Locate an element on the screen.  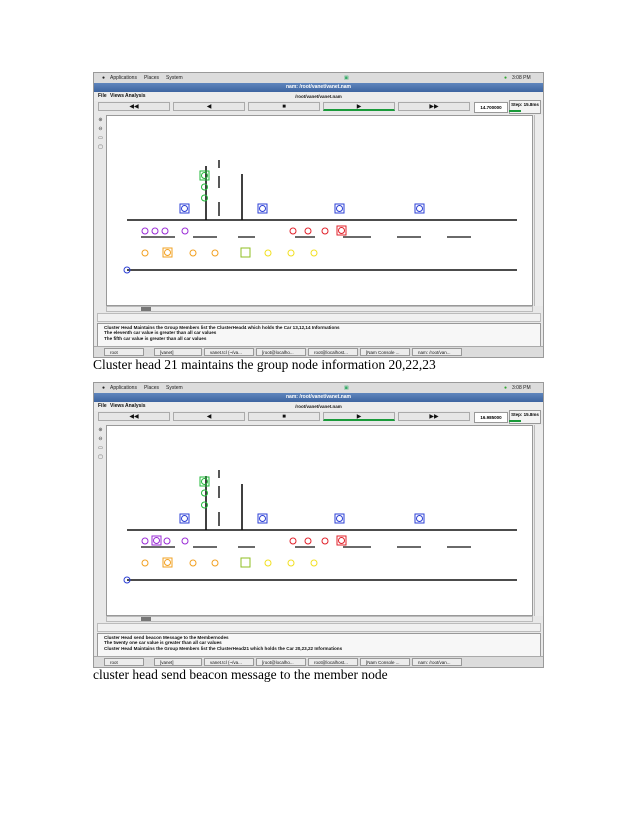
playback-controls: ◀◀ ◀ ■ ▶ ▶▶ 14.700000 Step: 15.8ms is located at coordinates (319, 107).